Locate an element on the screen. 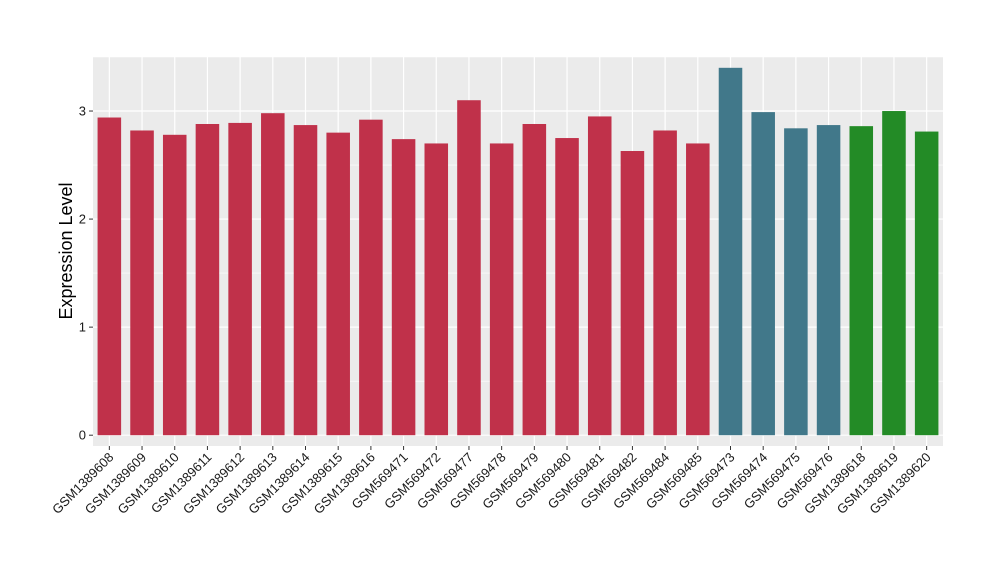 The image size is (1000, 580). y-tick-label: 1 is located at coordinates (82, 327).